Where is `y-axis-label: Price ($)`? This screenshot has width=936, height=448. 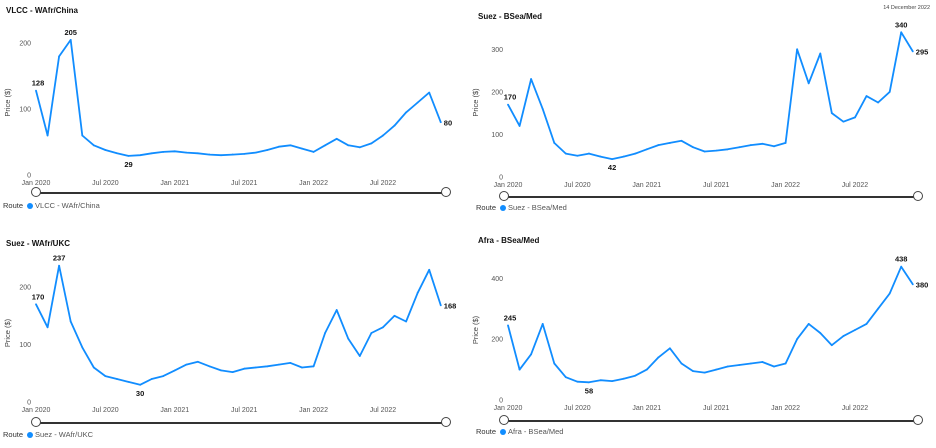
y-axis-label: Price ($) is located at coordinates (475, 329).